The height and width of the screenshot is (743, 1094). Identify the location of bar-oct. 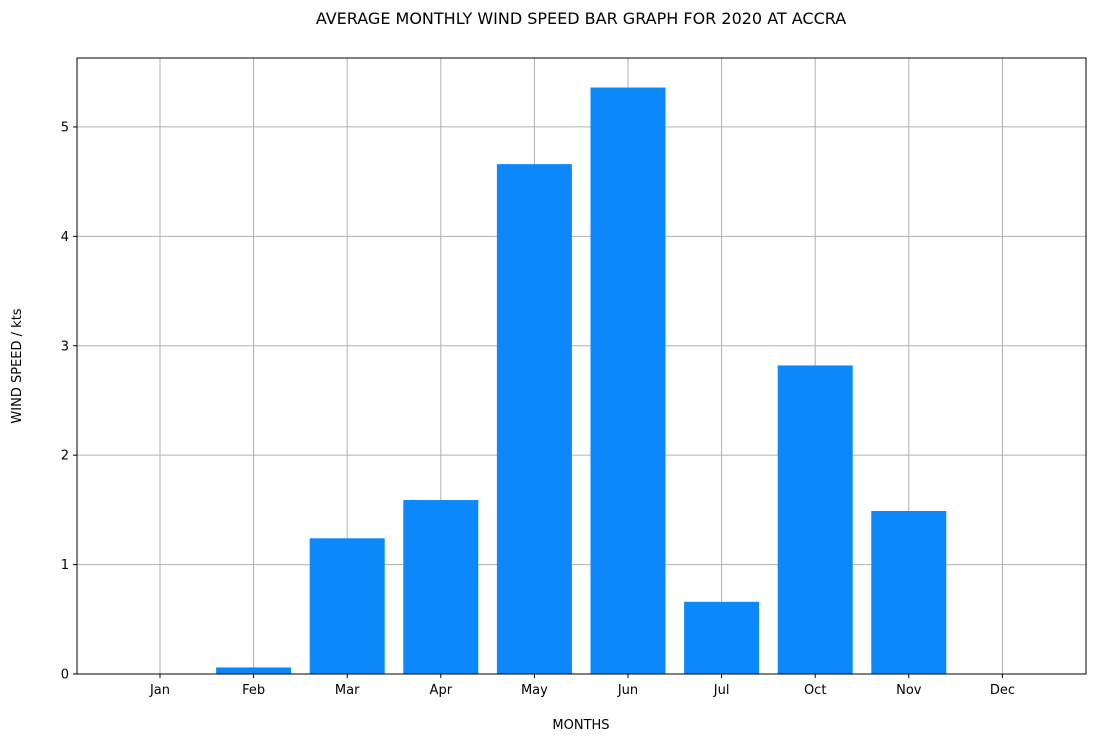
(815, 519).